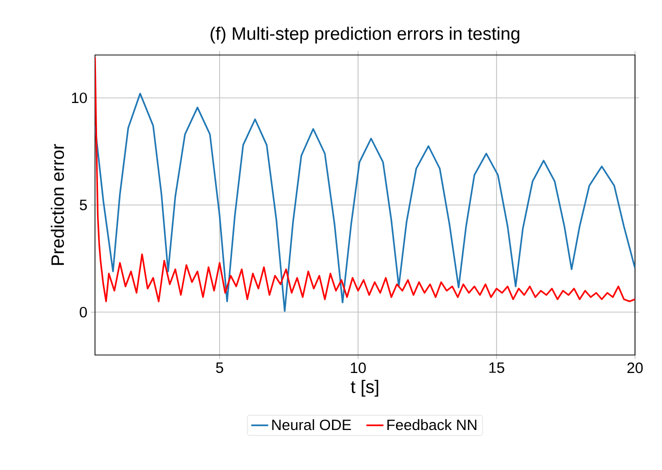 This screenshot has height=470, width=662. I want to click on x-tick-label: 20, so click(635, 368).